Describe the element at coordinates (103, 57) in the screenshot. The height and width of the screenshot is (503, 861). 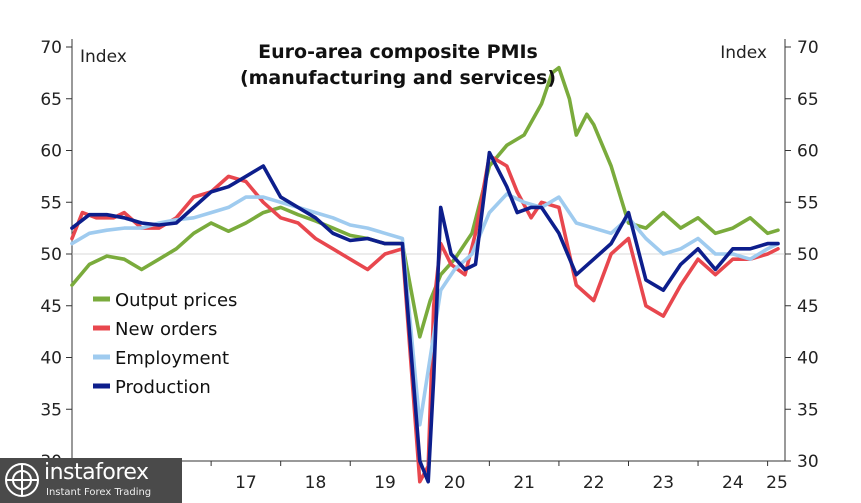
I see `y-axis-left-label: Index` at that location.